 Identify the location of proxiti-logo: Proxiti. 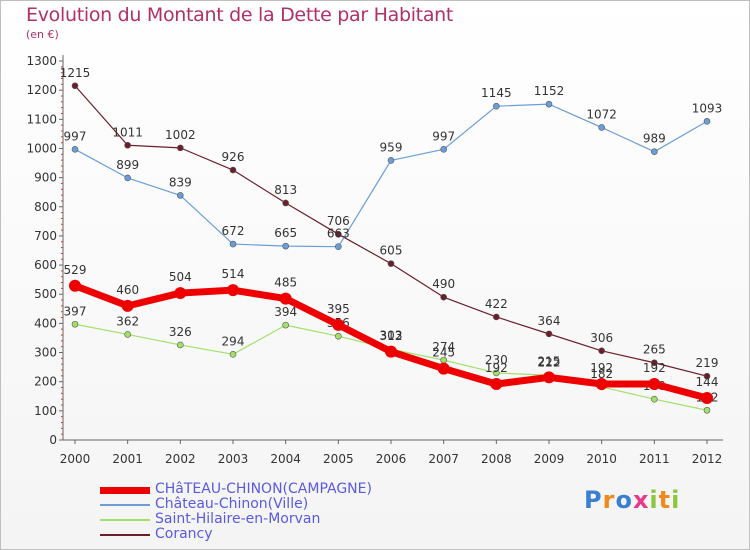
(632, 500).